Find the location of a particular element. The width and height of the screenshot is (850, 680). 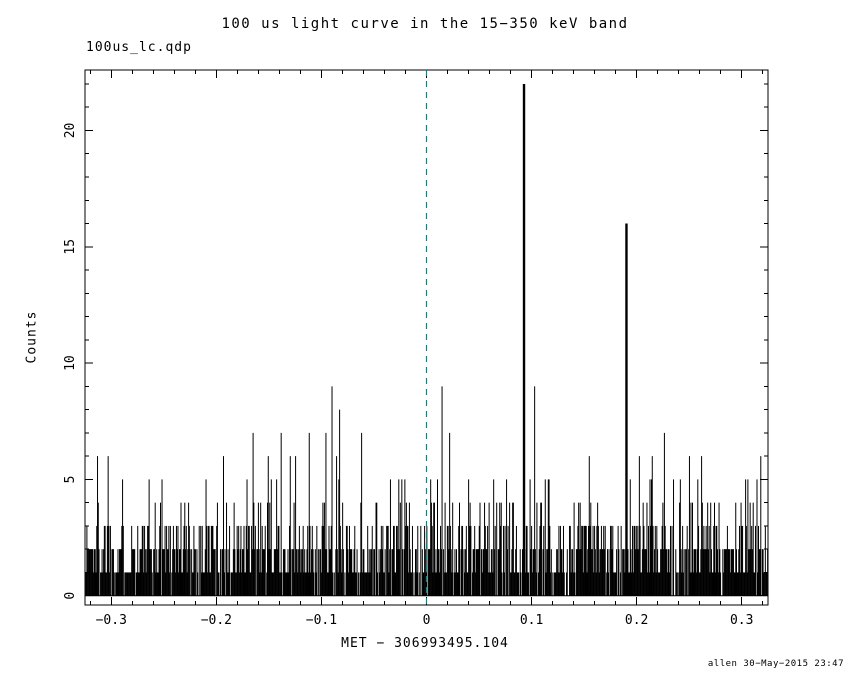

svg-text: −0.1 is located at coordinates (321, 620).